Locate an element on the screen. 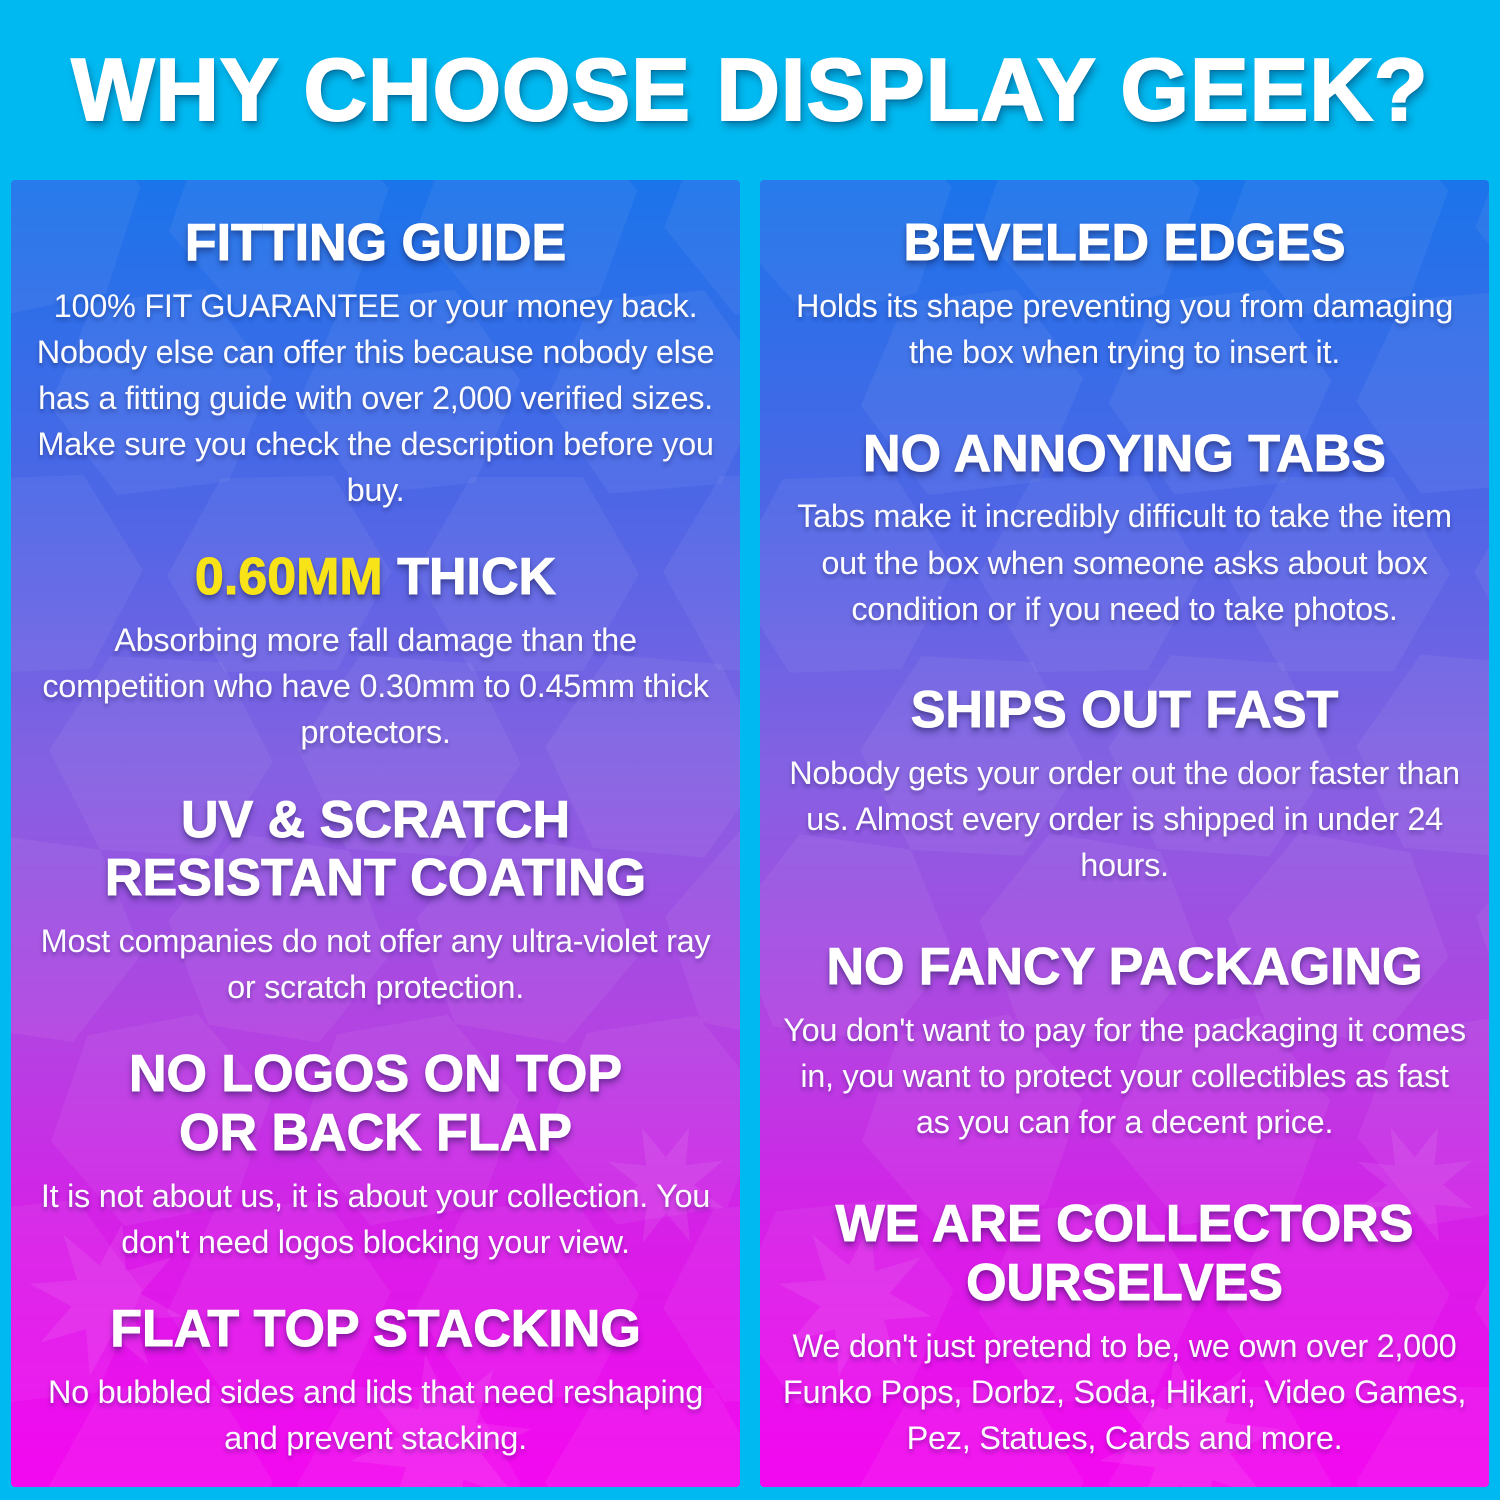  page-header: WHY CHOOSE DISPLAY GEEK? is located at coordinates (750, 90).